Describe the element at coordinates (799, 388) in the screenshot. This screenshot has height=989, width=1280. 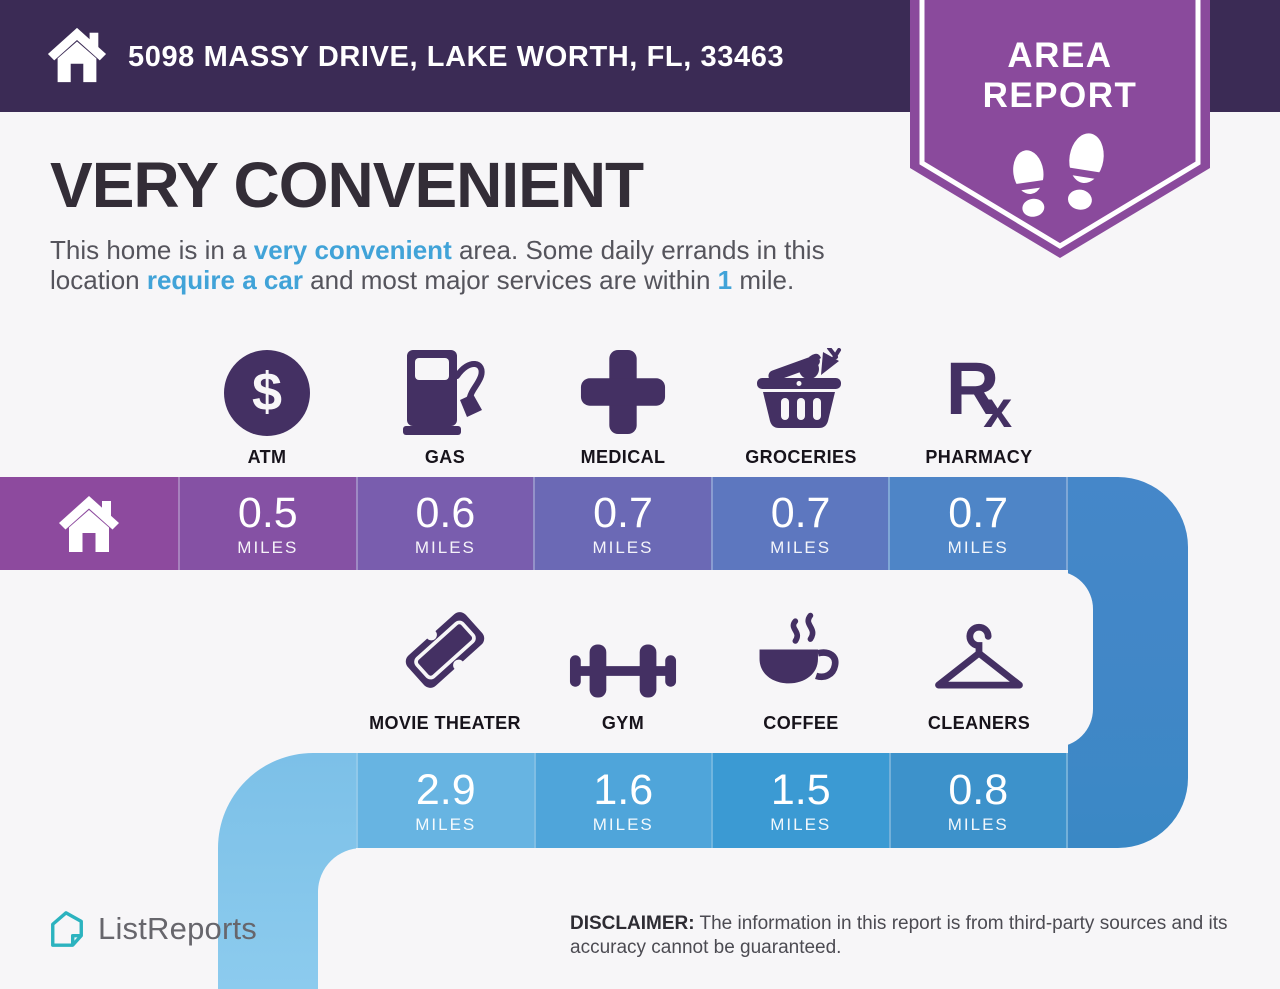
I see `grocery-basket-icon` at that location.